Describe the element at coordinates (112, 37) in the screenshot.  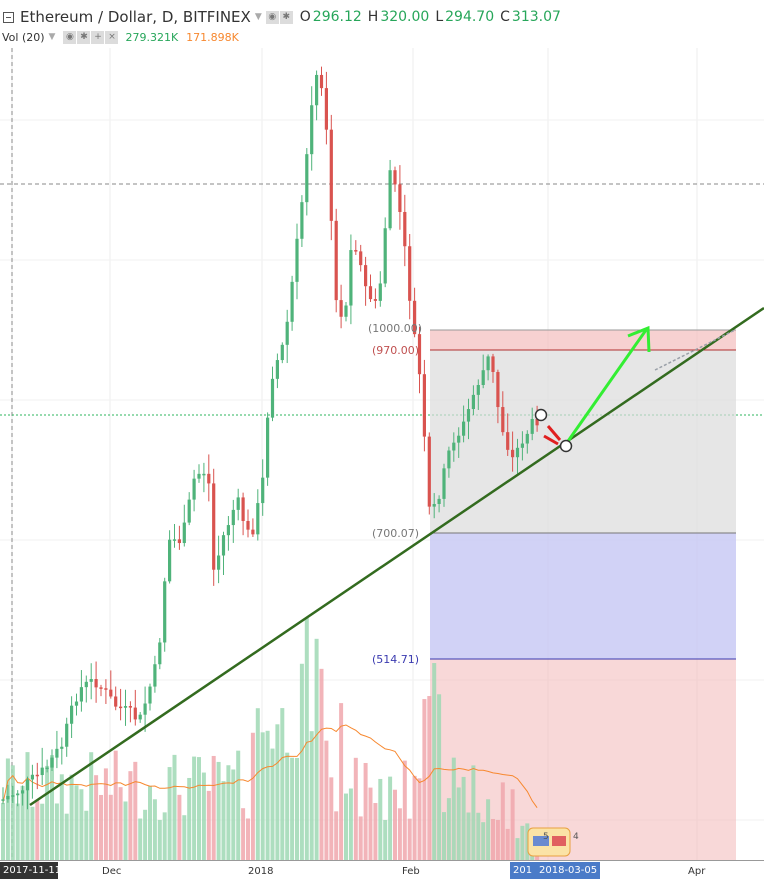
I see `close-icon: ×` at that location.